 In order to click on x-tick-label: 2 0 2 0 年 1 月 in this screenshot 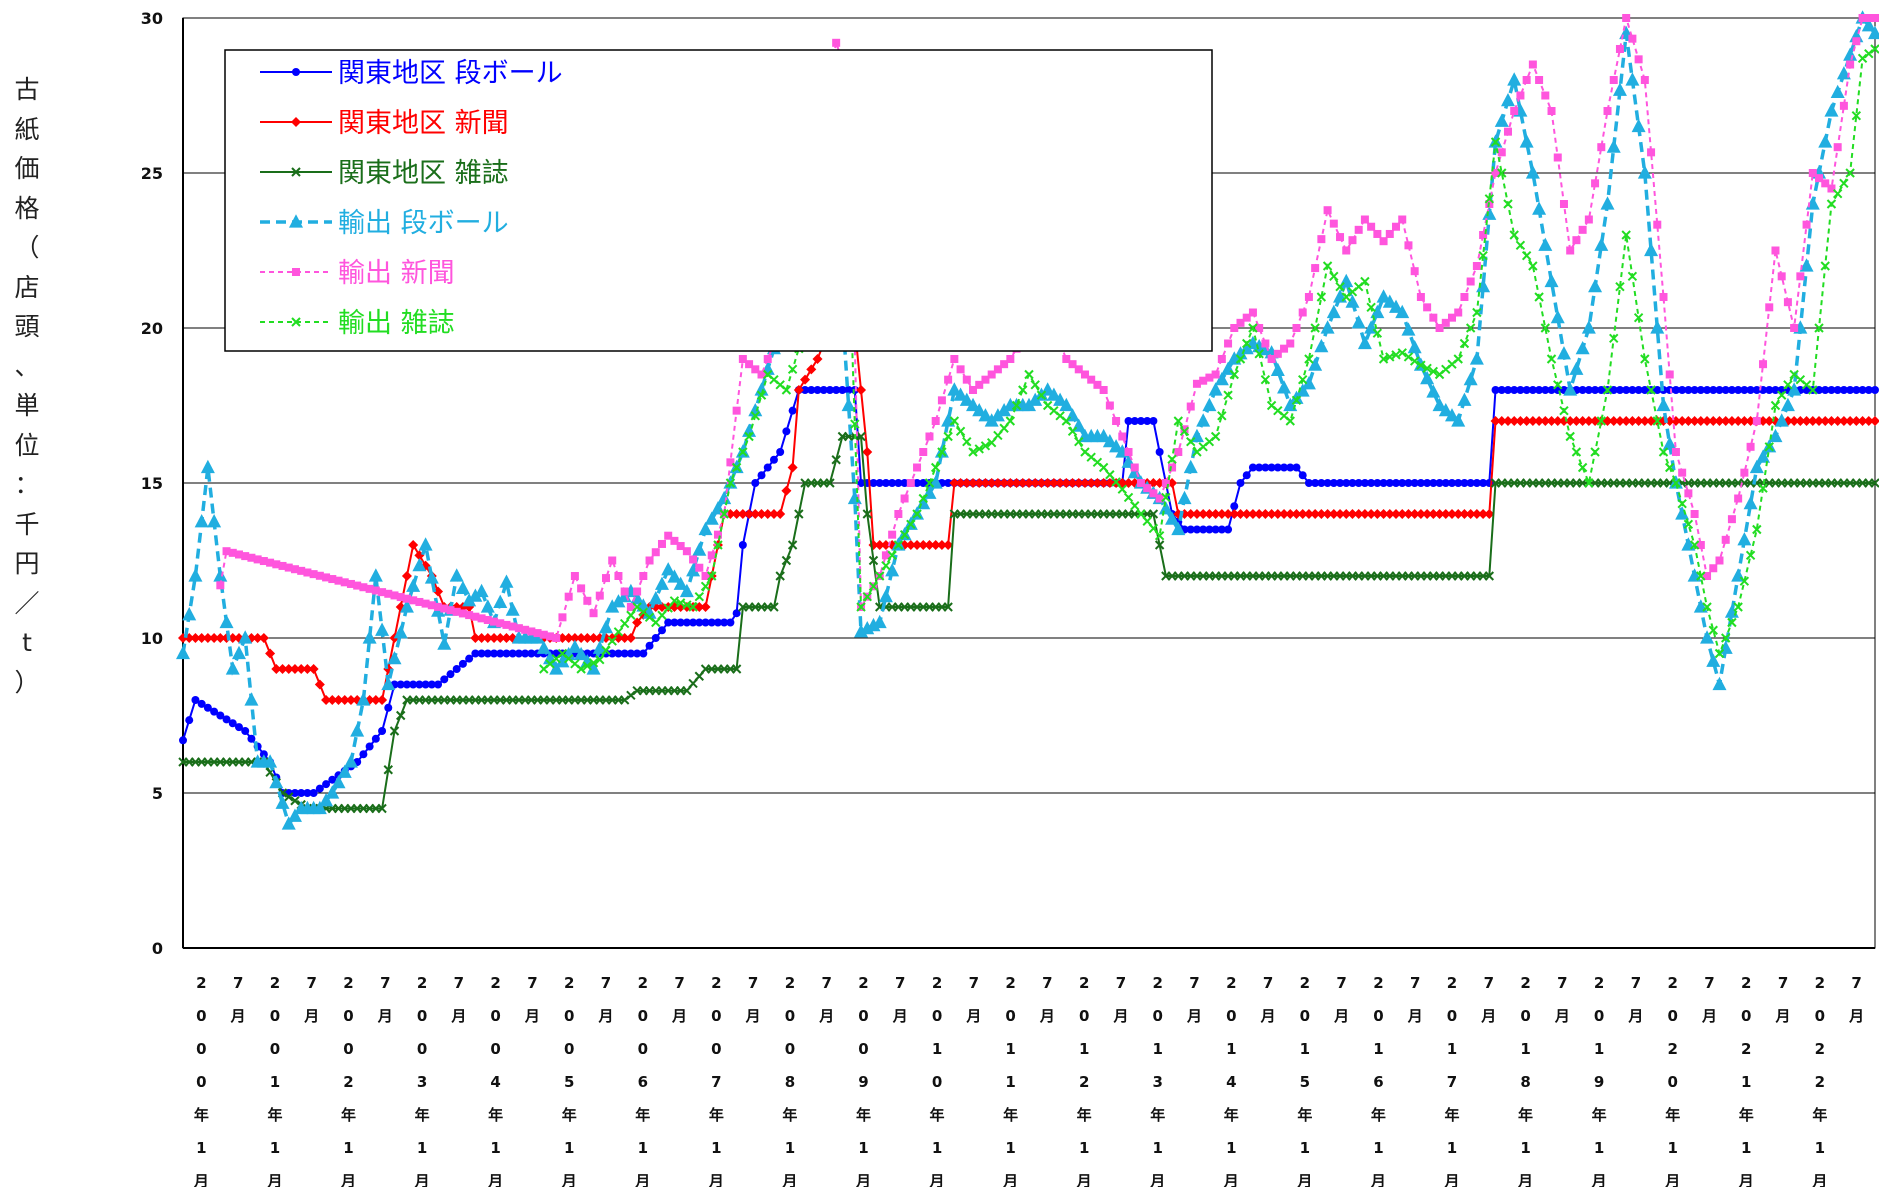, I will do `click(1672, 1080)`.